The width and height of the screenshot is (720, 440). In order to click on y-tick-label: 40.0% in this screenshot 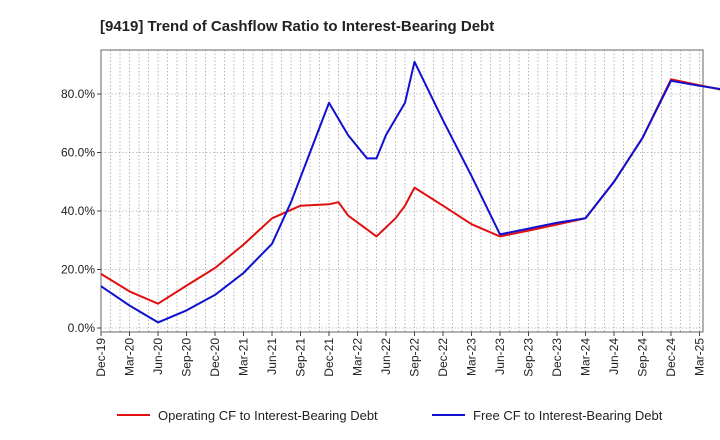, I will do `click(78, 211)`.